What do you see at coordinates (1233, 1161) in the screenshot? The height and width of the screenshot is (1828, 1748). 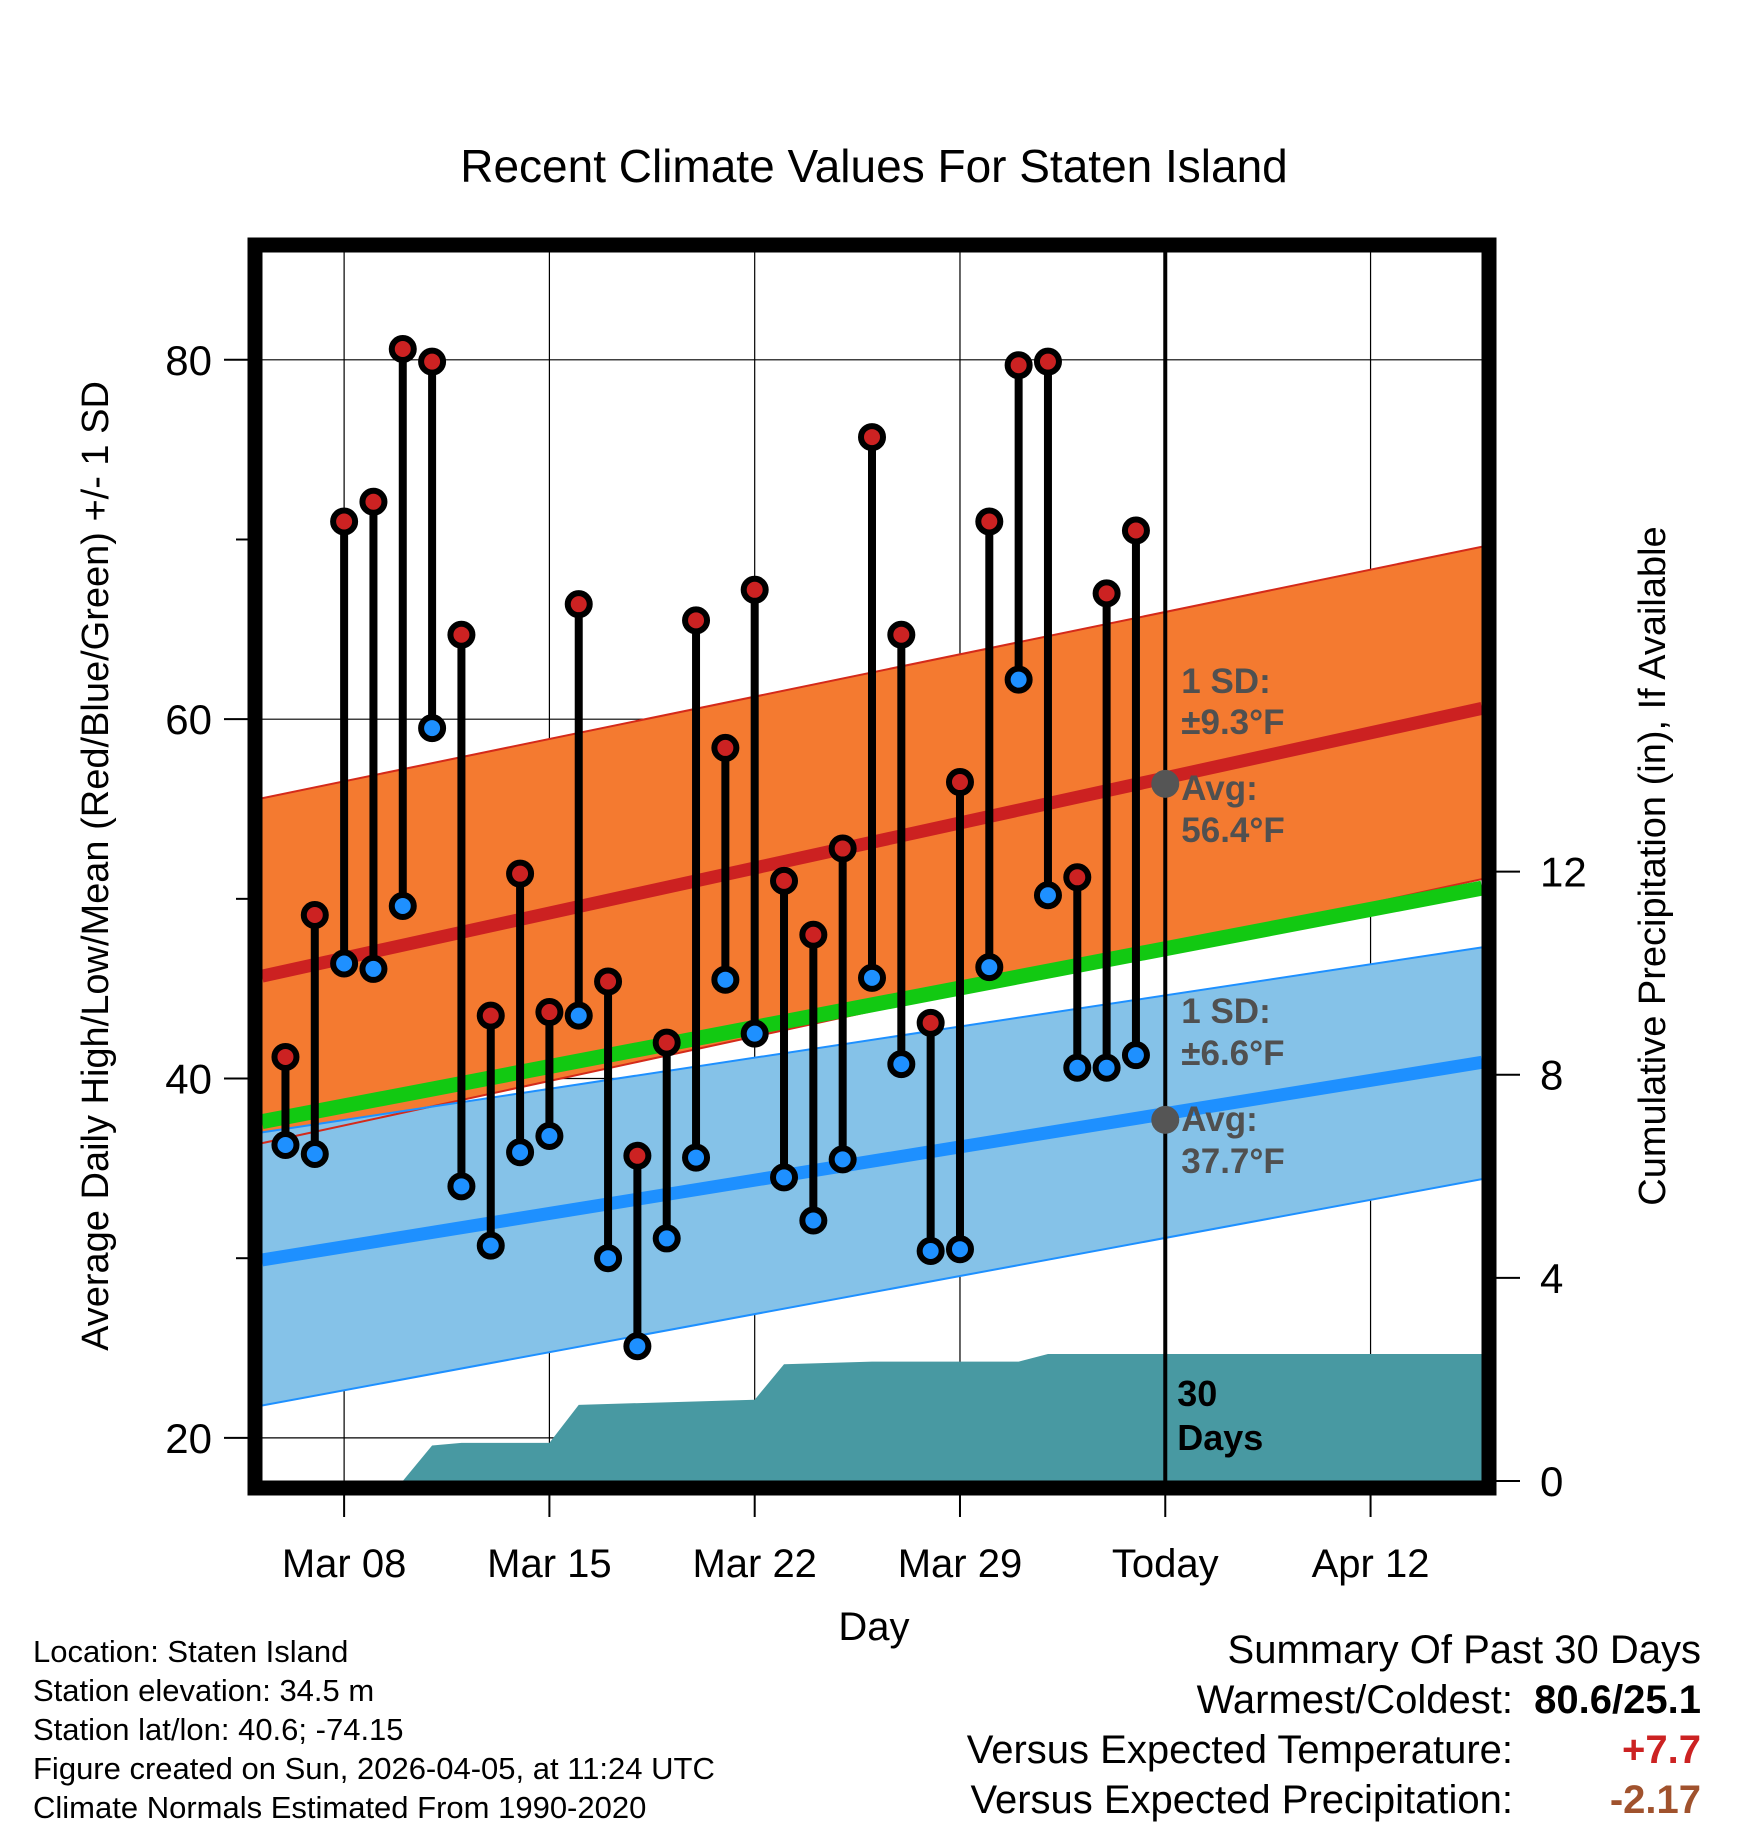 I see `low-avg-value: 37.7°F` at bounding box center [1233, 1161].